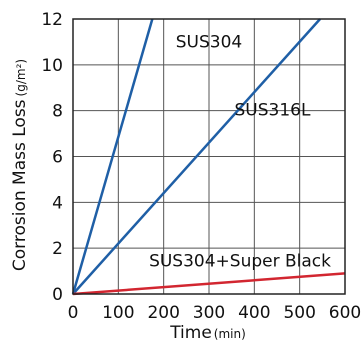 This screenshot has width=363, height=347. What do you see at coordinates (190, 333) in the screenshot?
I see `x-axis-title-text: Time` at bounding box center [190, 333].